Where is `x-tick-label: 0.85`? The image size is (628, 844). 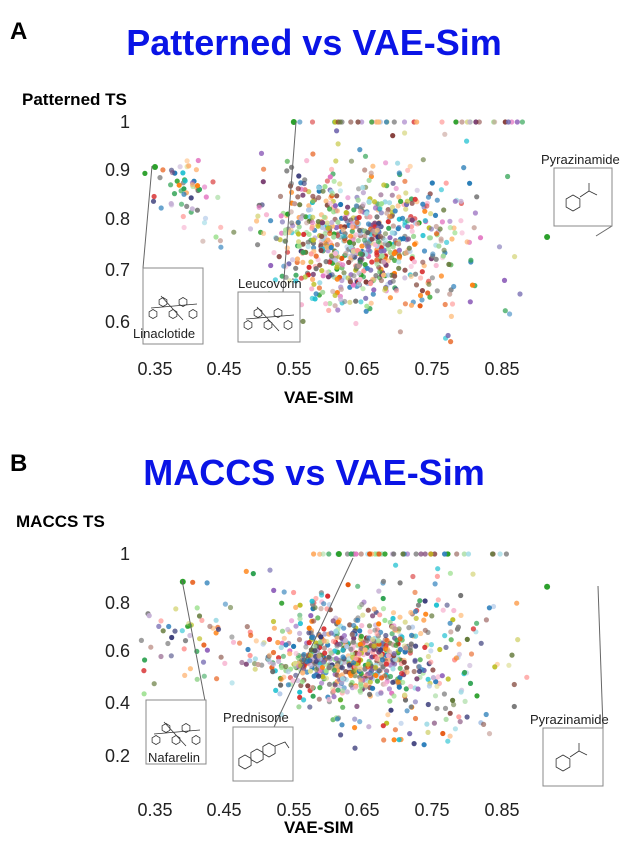 x-tick-label: 0.85 is located at coordinates (501, 369).